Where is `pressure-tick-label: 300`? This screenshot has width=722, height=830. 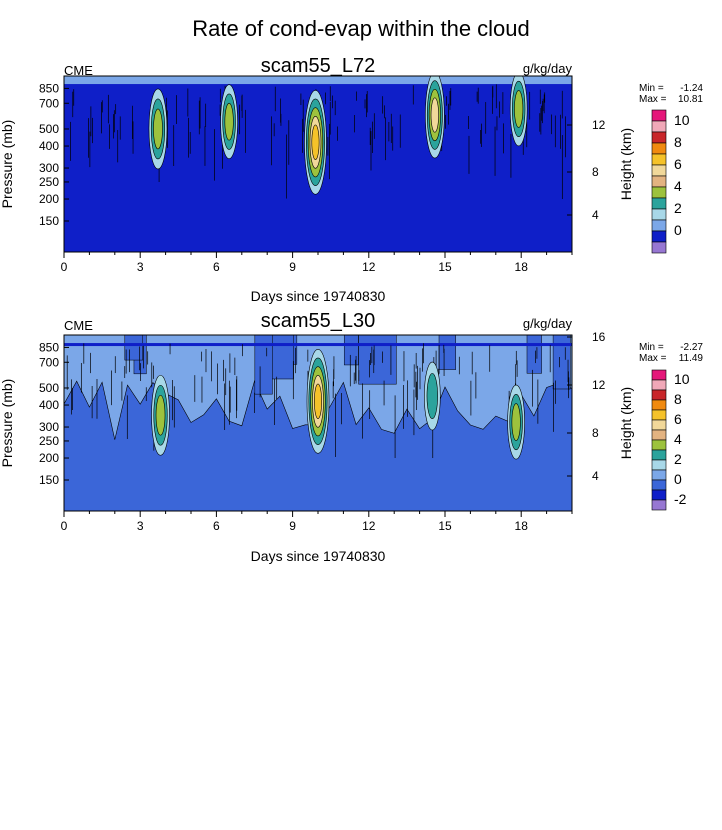
pressure-tick-label: 300 is located at coordinates (49, 168).